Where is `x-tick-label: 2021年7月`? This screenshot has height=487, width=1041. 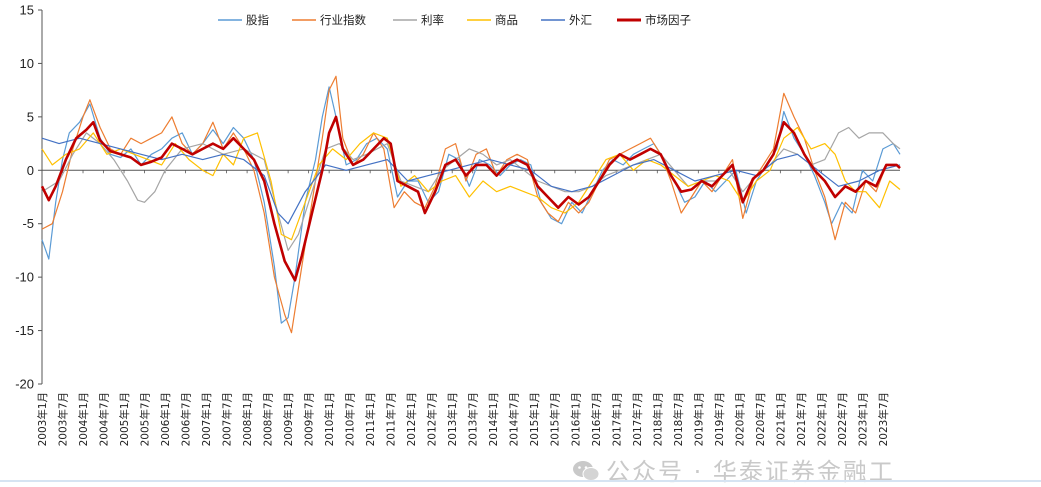
x-tick-label: 2021年7月 is located at coordinates (801, 419).